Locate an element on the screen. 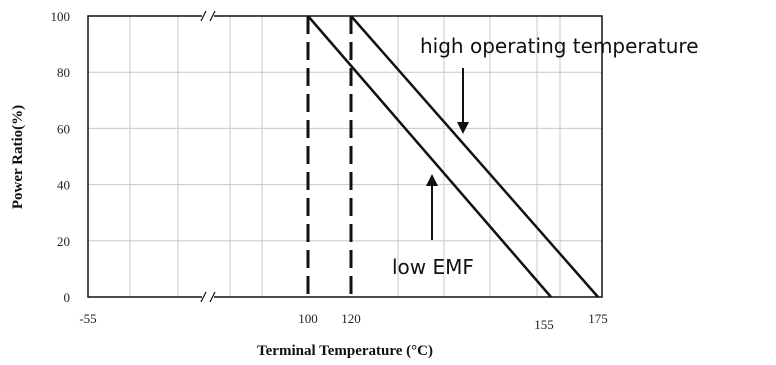 The image size is (776, 365). reference-lines is located at coordinates (329, 156).